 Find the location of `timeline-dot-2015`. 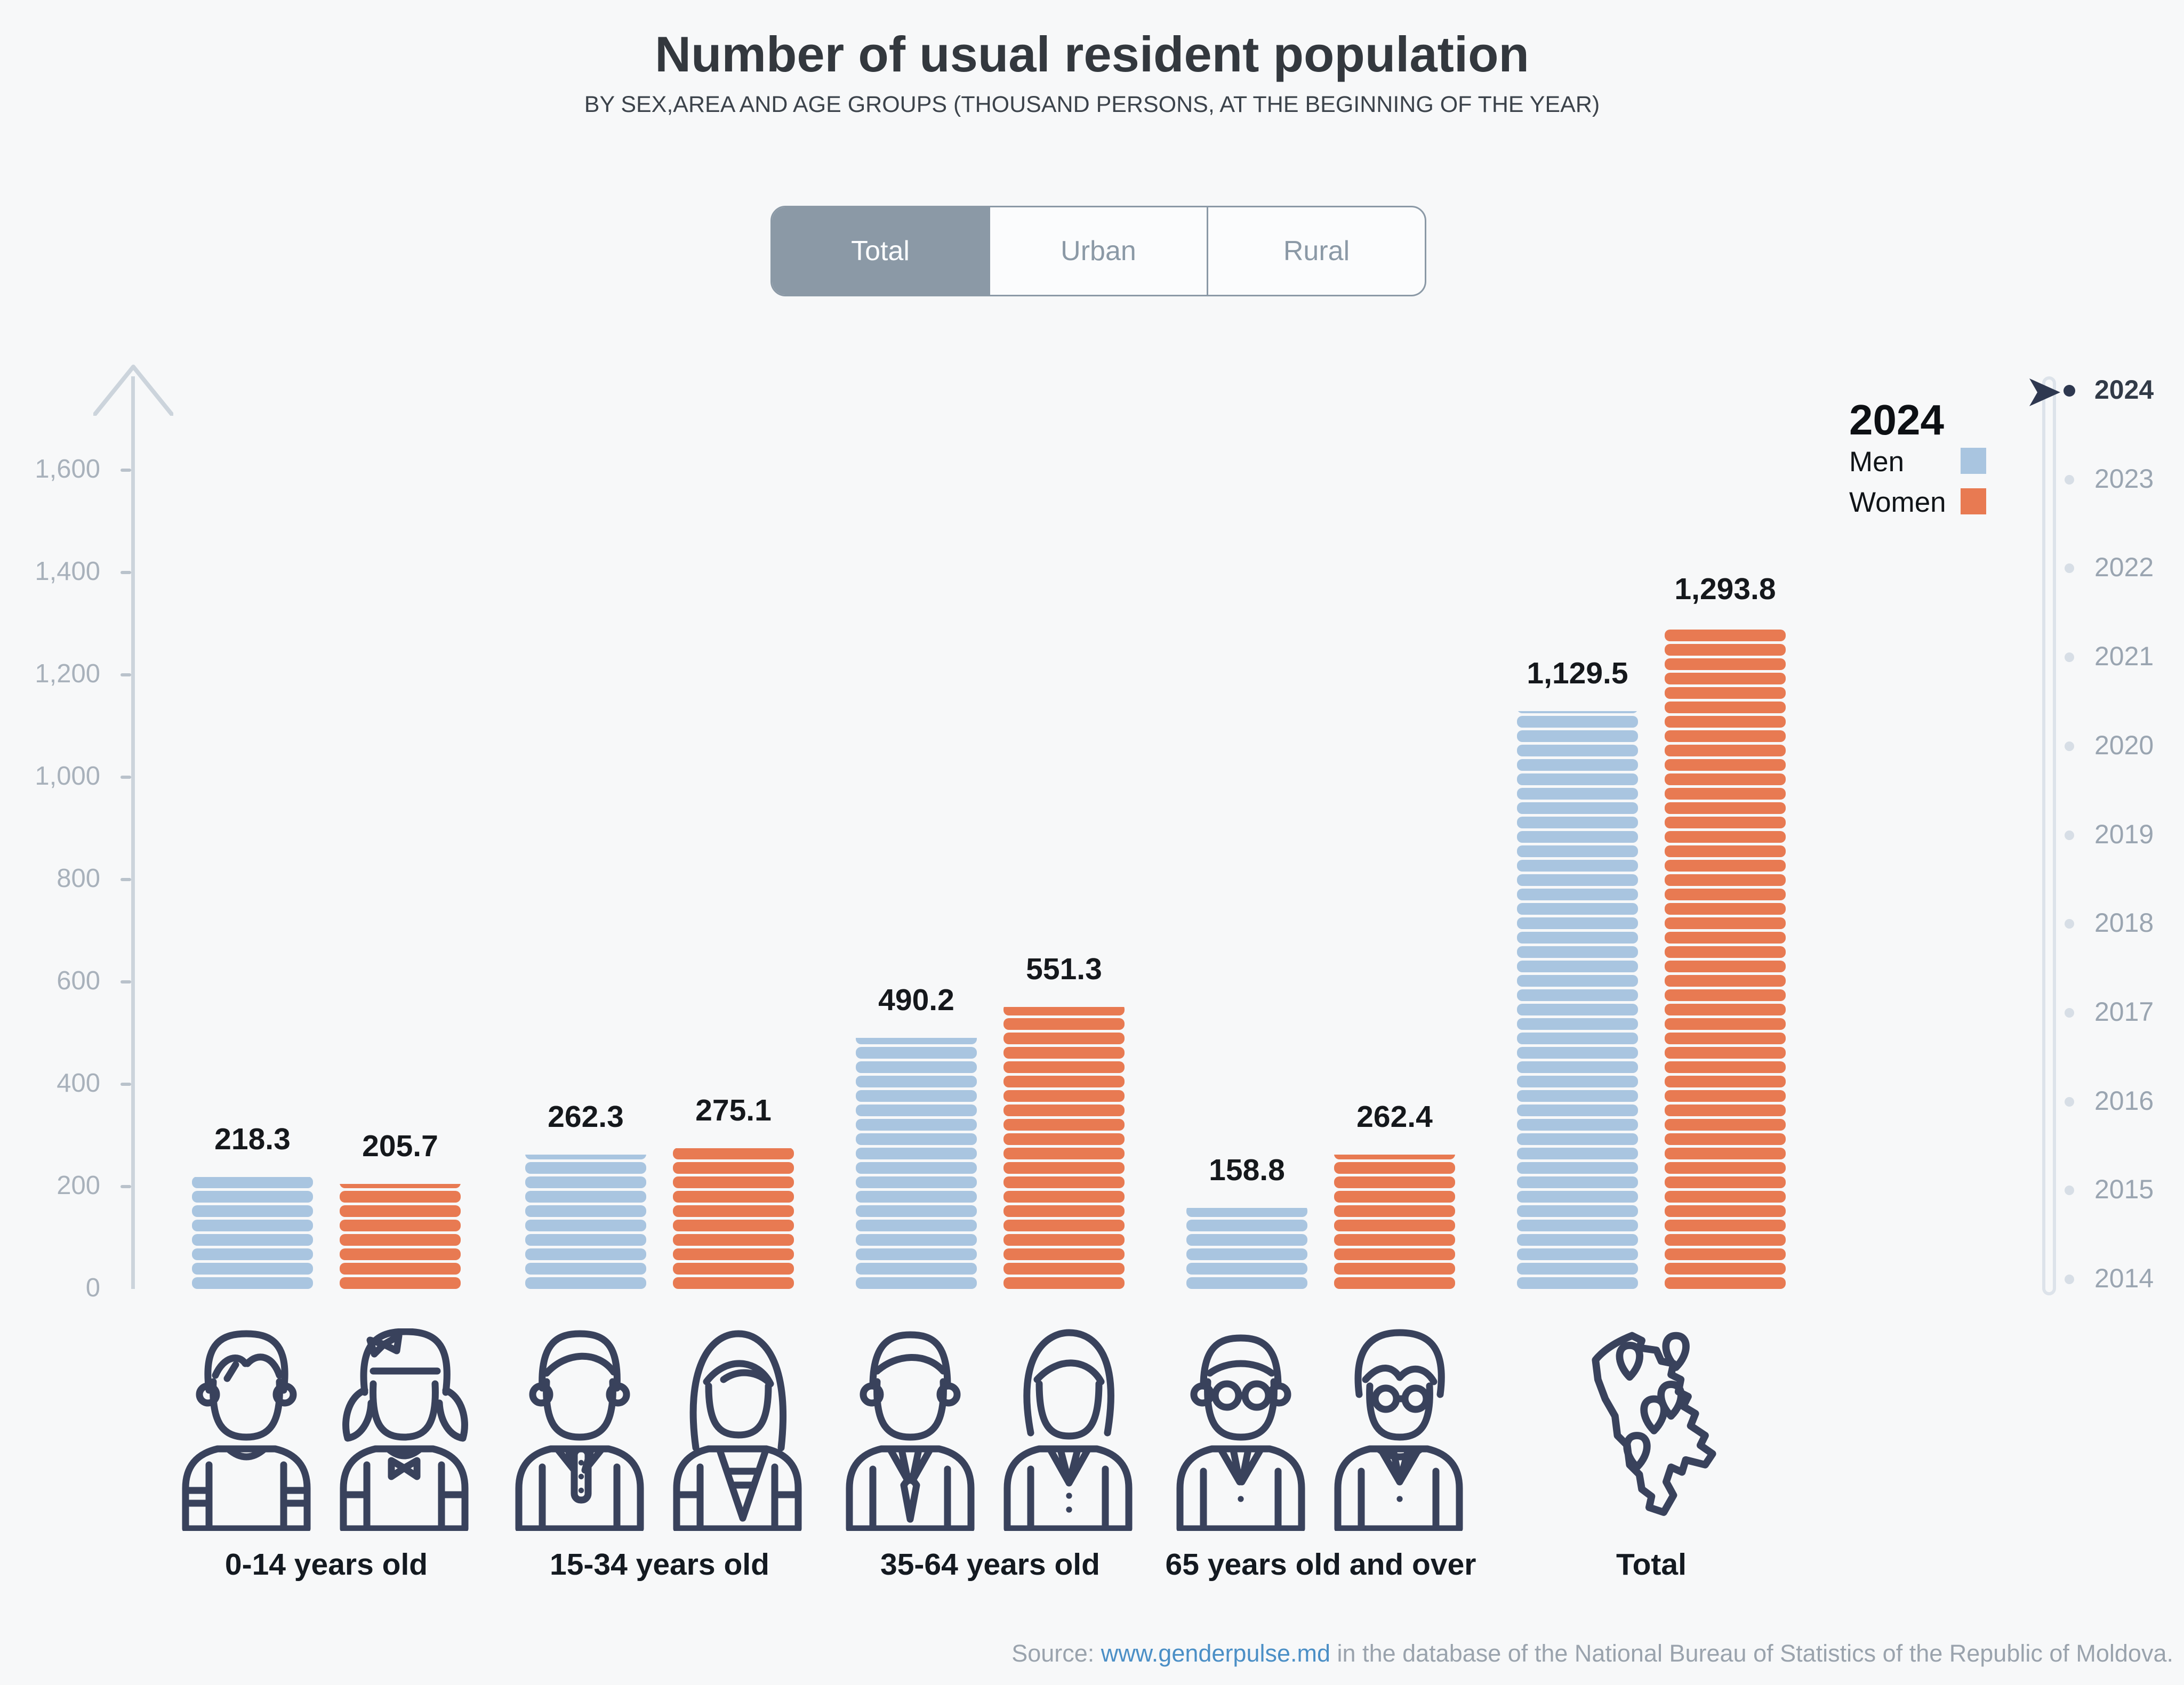

timeline-dot-2015 is located at coordinates (2069, 1190).